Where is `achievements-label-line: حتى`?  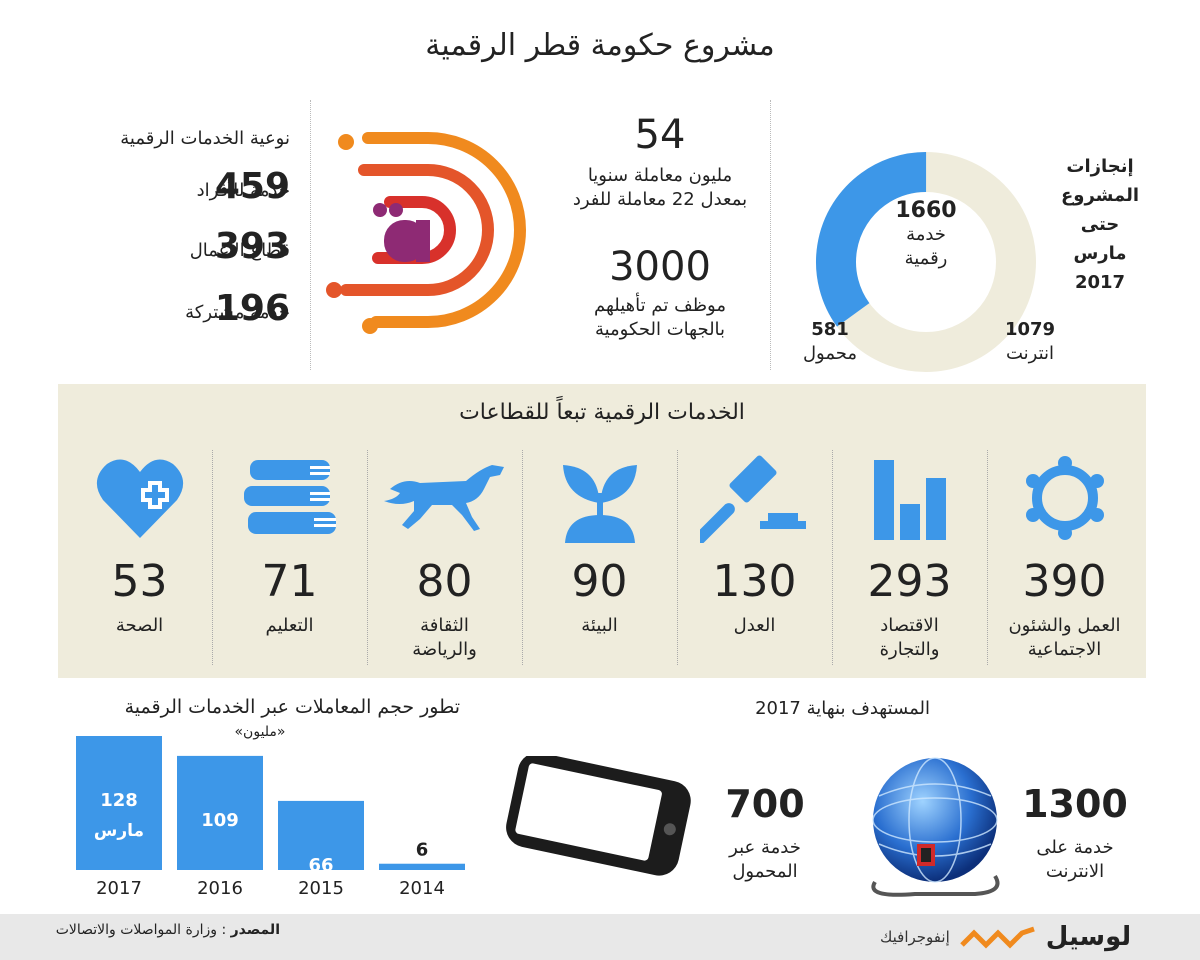 achievements-label-line: حتى is located at coordinates (1100, 224).